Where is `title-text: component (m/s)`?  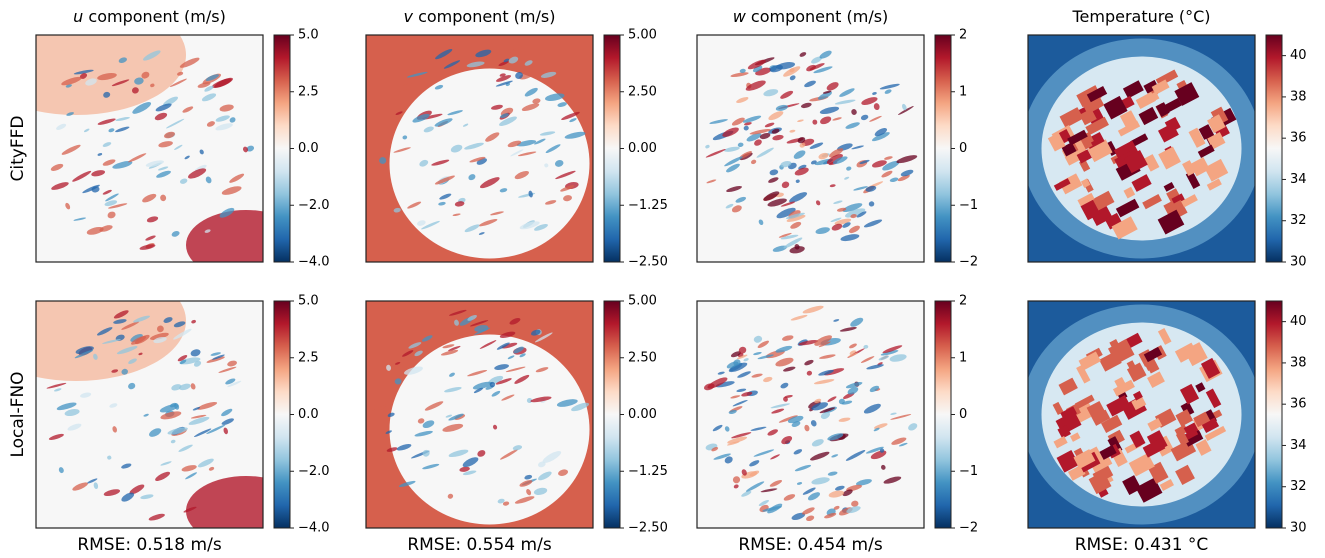 title-text: component (m/s) is located at coordinates (486, 16).